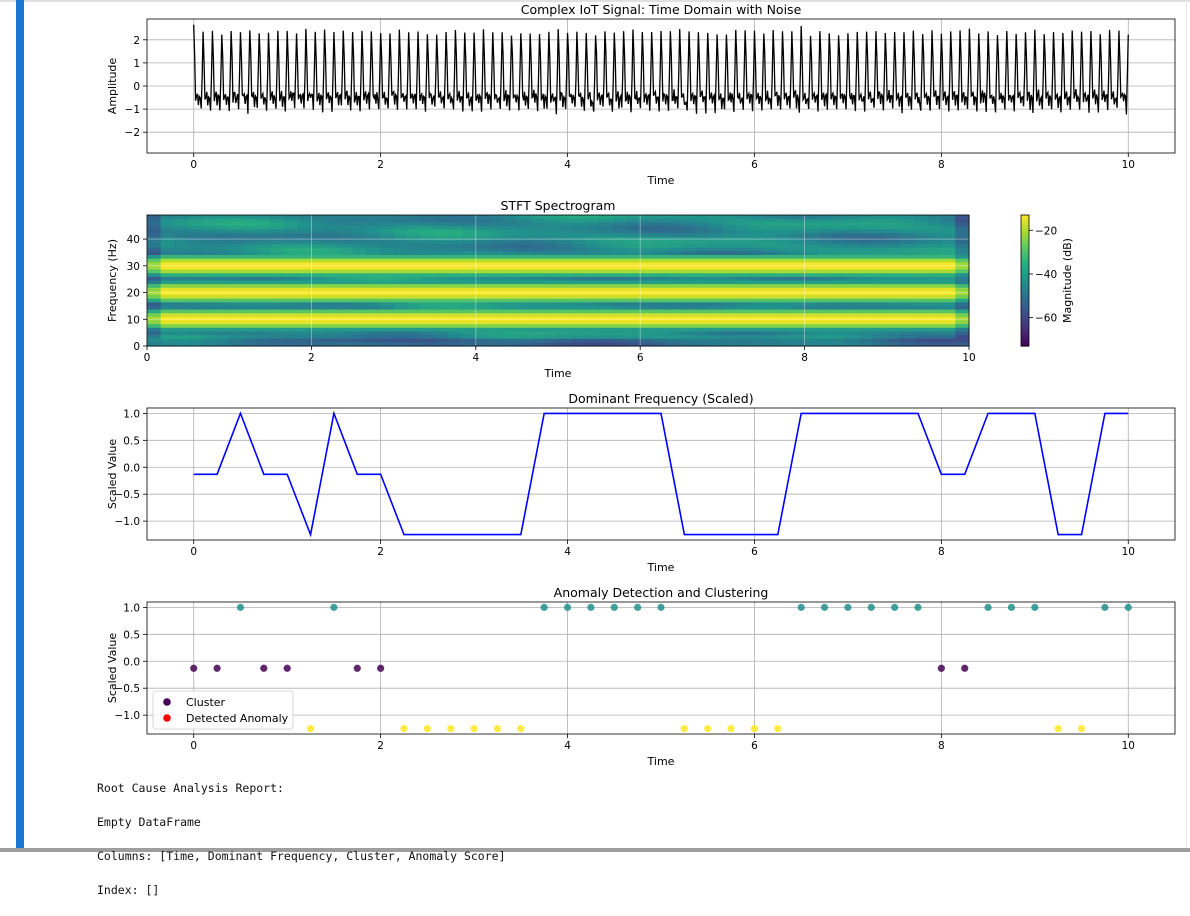  I want to click on cluster-point, so click(965, 668).